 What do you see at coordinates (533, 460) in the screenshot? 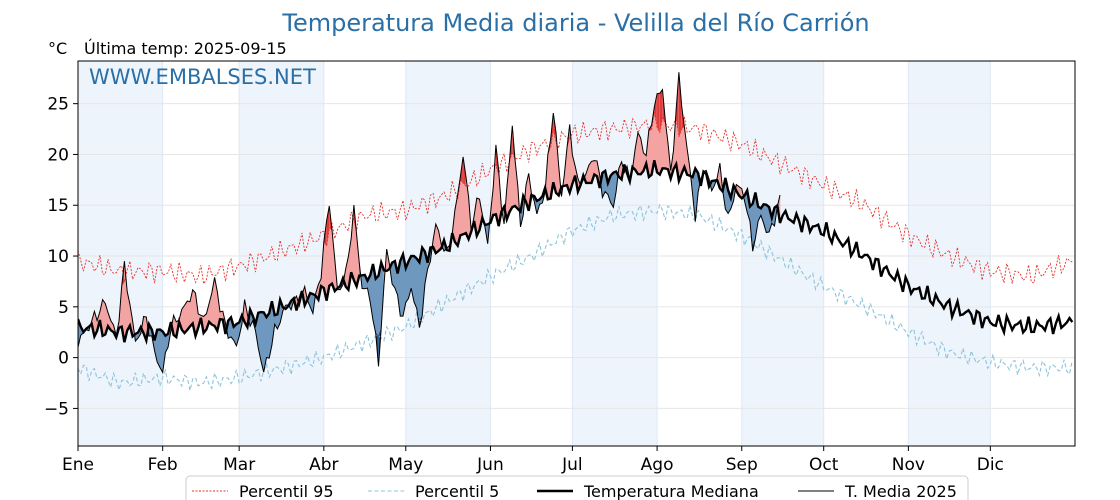
I see `x-axis: Ene Feb Mar Abr May Jun Jul Ago Sep Oct Nov Dic` at bounding box center [533, 460].